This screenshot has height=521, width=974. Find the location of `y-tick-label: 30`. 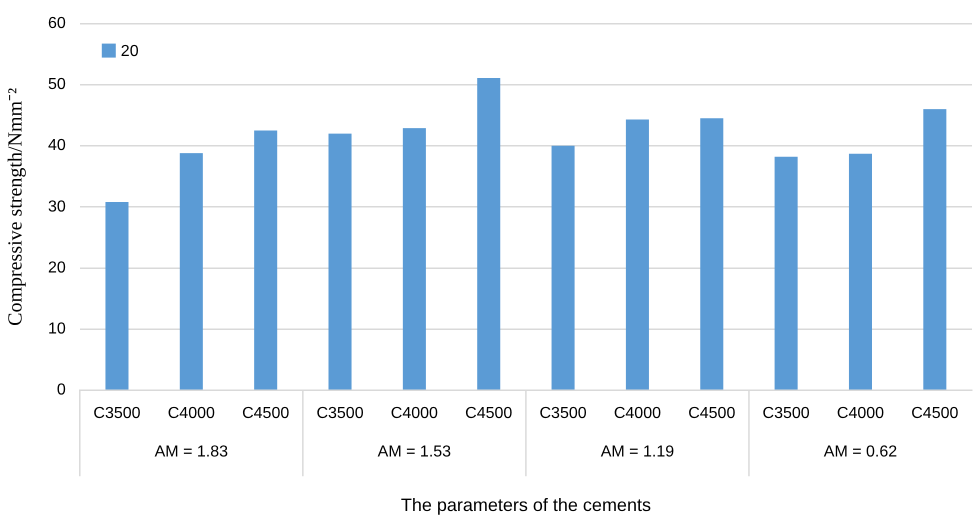

y-tick-label: 30 is located at coordinates (57, 207).